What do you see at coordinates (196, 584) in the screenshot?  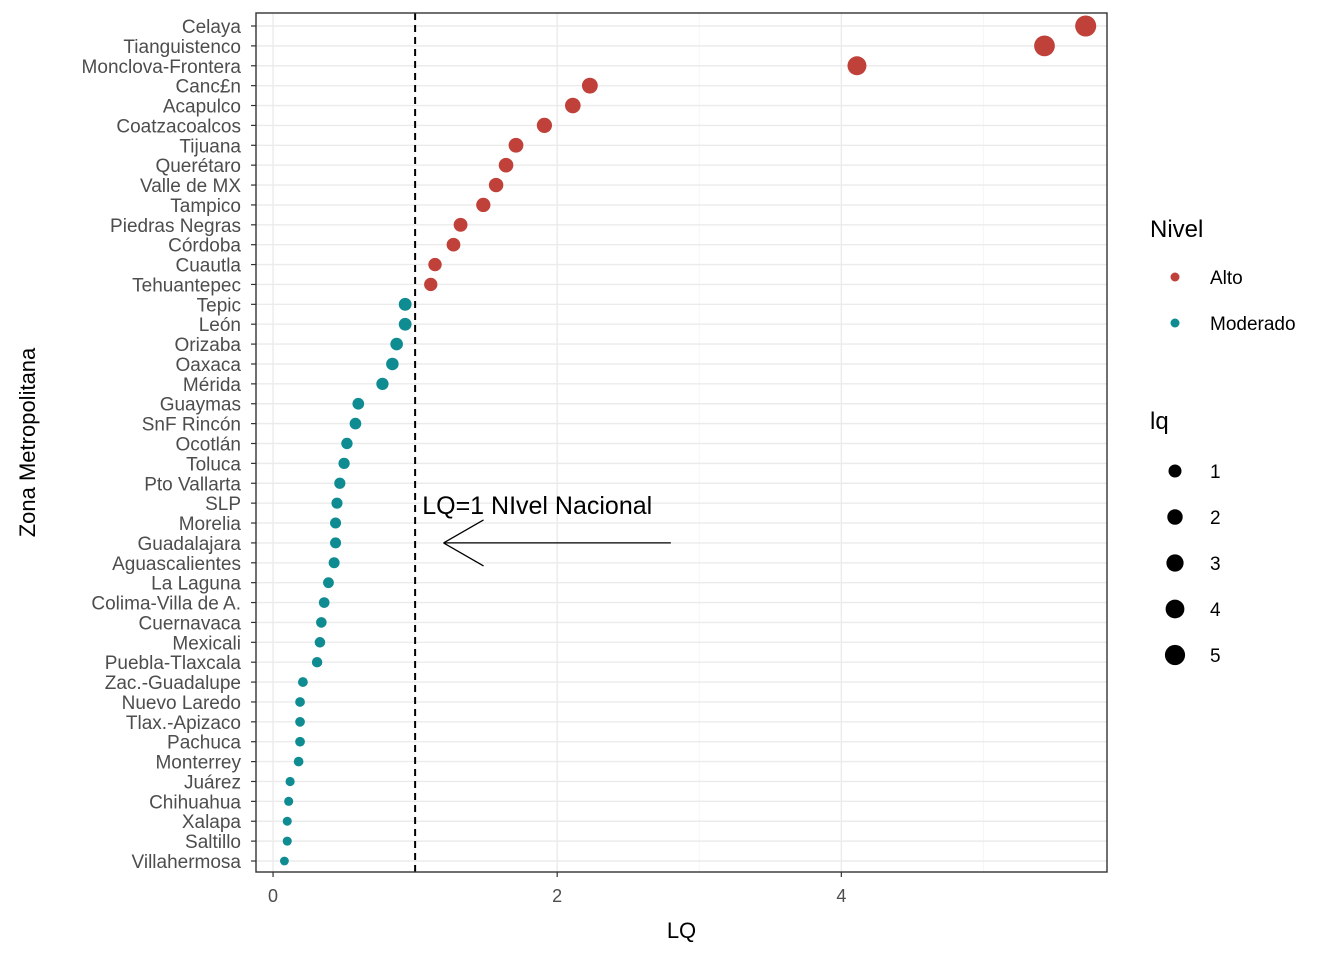 I see `y-tick-label: La Laguna` at bounding box center [196, 584].